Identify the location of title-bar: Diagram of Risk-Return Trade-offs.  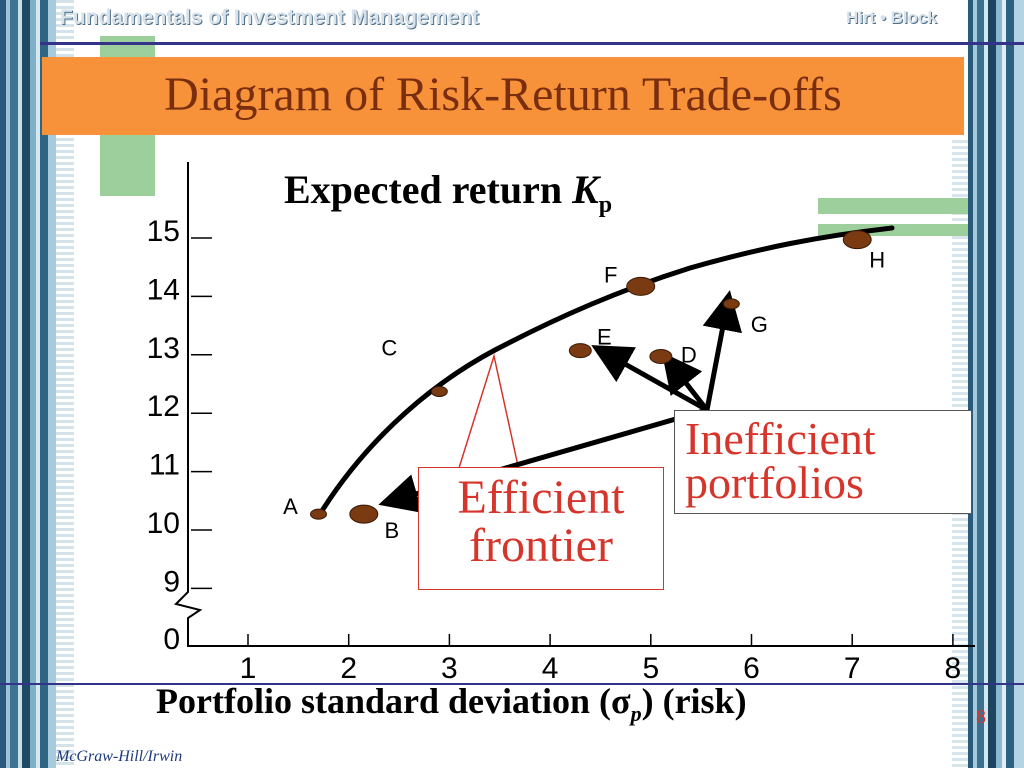
(503, 96).